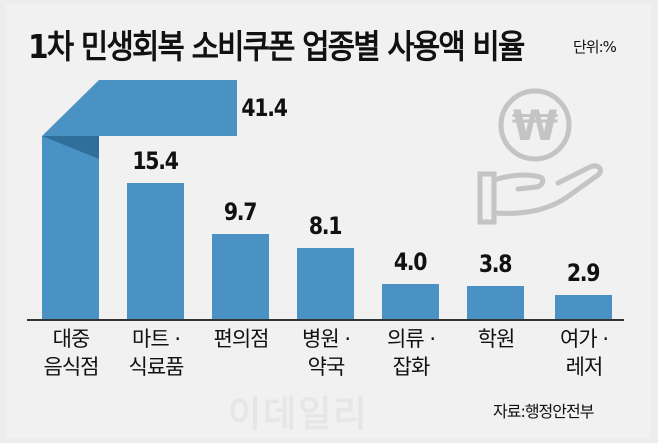 This screenshot has height=443, width=658. I want to click on value-label-6: 2.9, so click(583, 273).